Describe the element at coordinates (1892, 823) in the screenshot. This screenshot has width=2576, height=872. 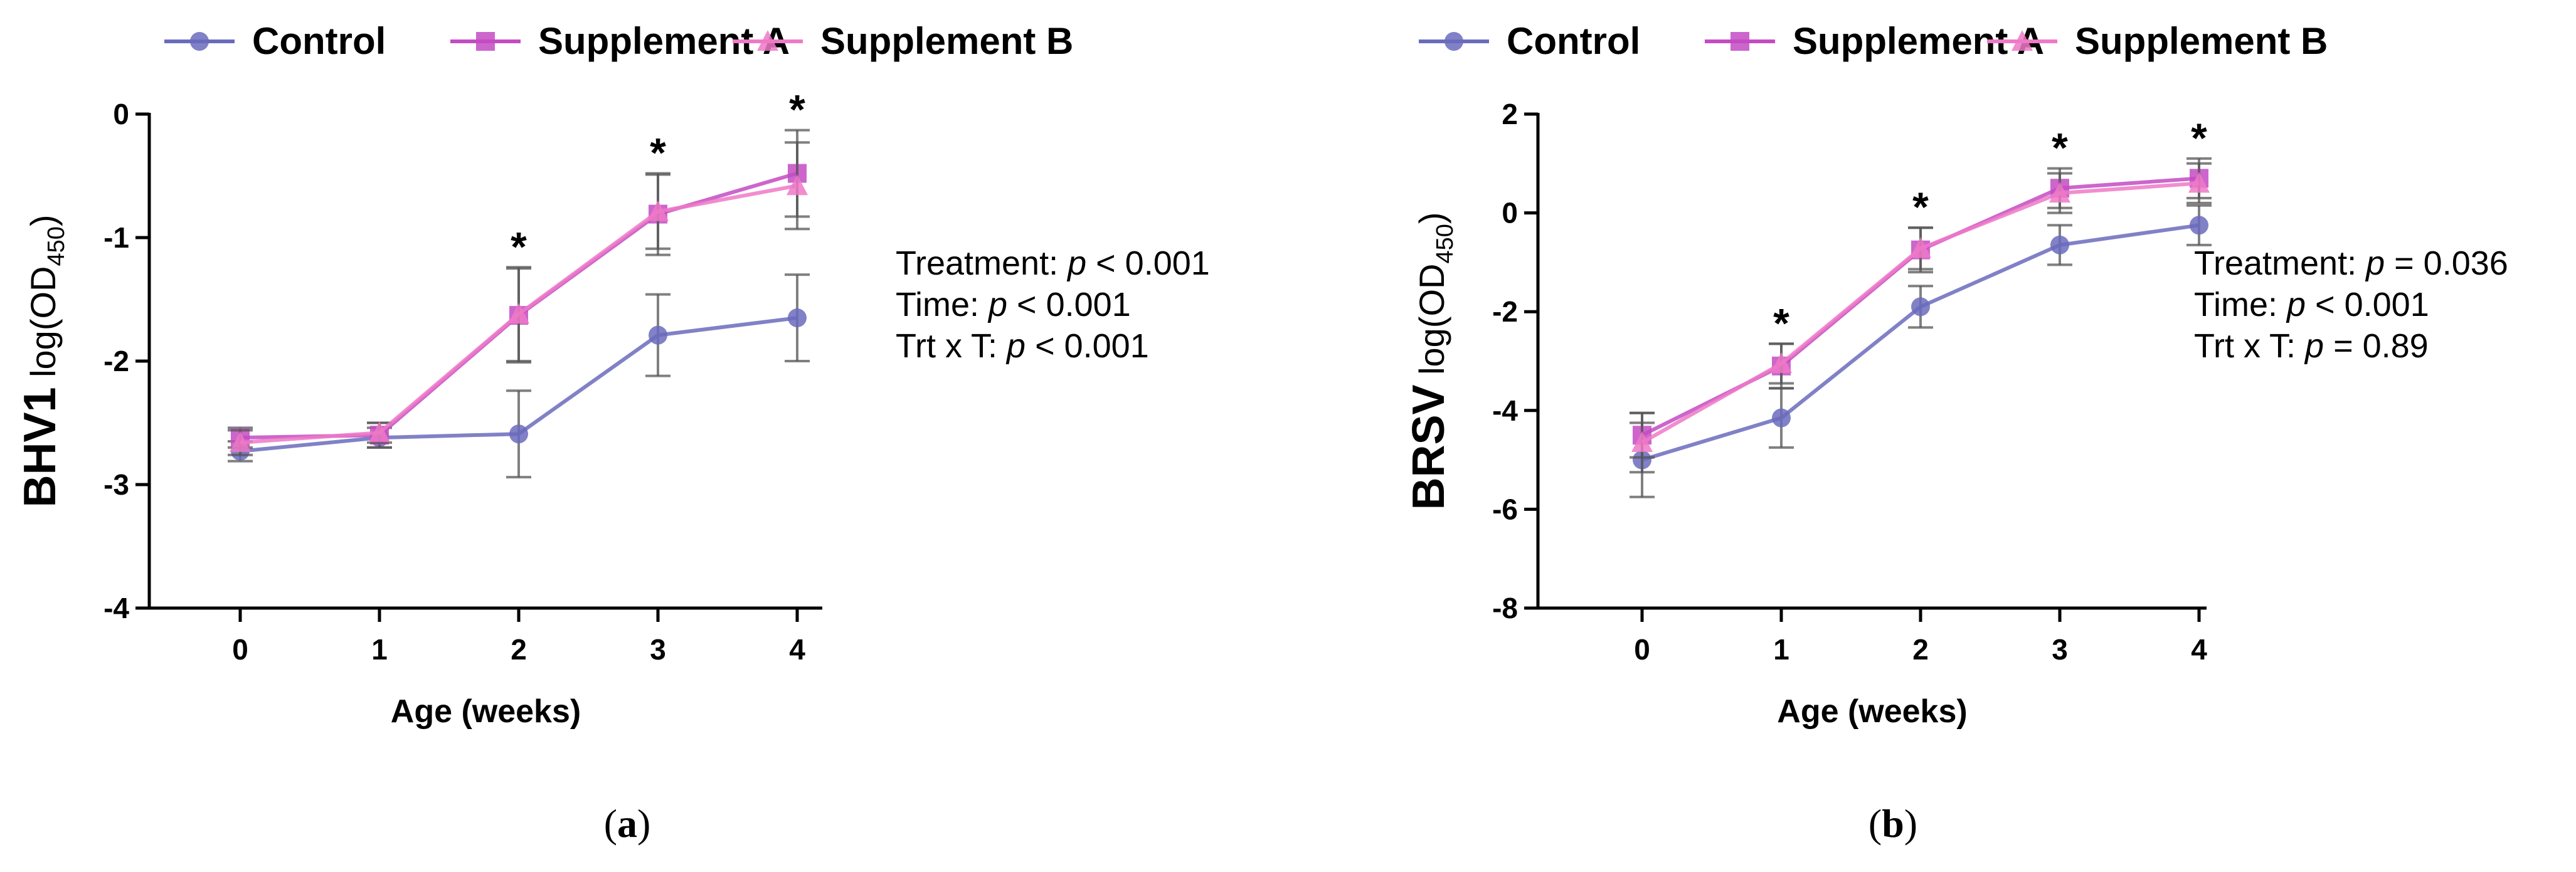
I see `panel-label: (b)` at that location.